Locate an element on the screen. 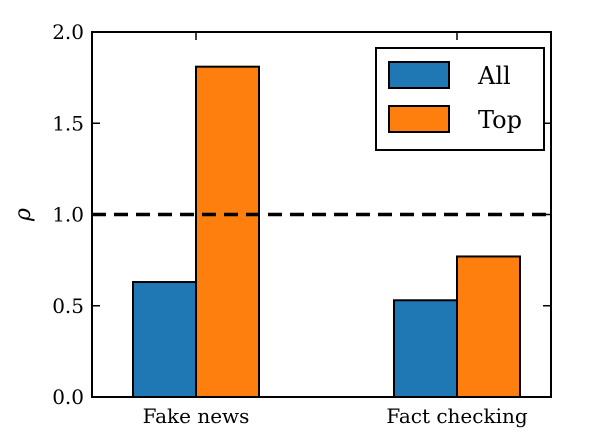 The height and width of the screenshot is (440, 597). bar-all-fact-checking is located at coordinates (425, 348).